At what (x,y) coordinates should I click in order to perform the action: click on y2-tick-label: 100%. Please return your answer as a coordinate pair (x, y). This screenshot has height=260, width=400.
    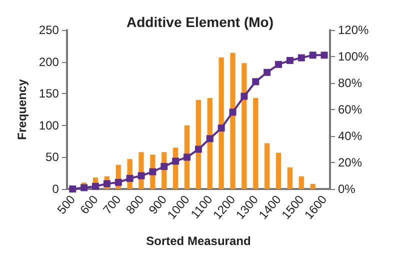
    Looking at the image, I should click on (354, 57).